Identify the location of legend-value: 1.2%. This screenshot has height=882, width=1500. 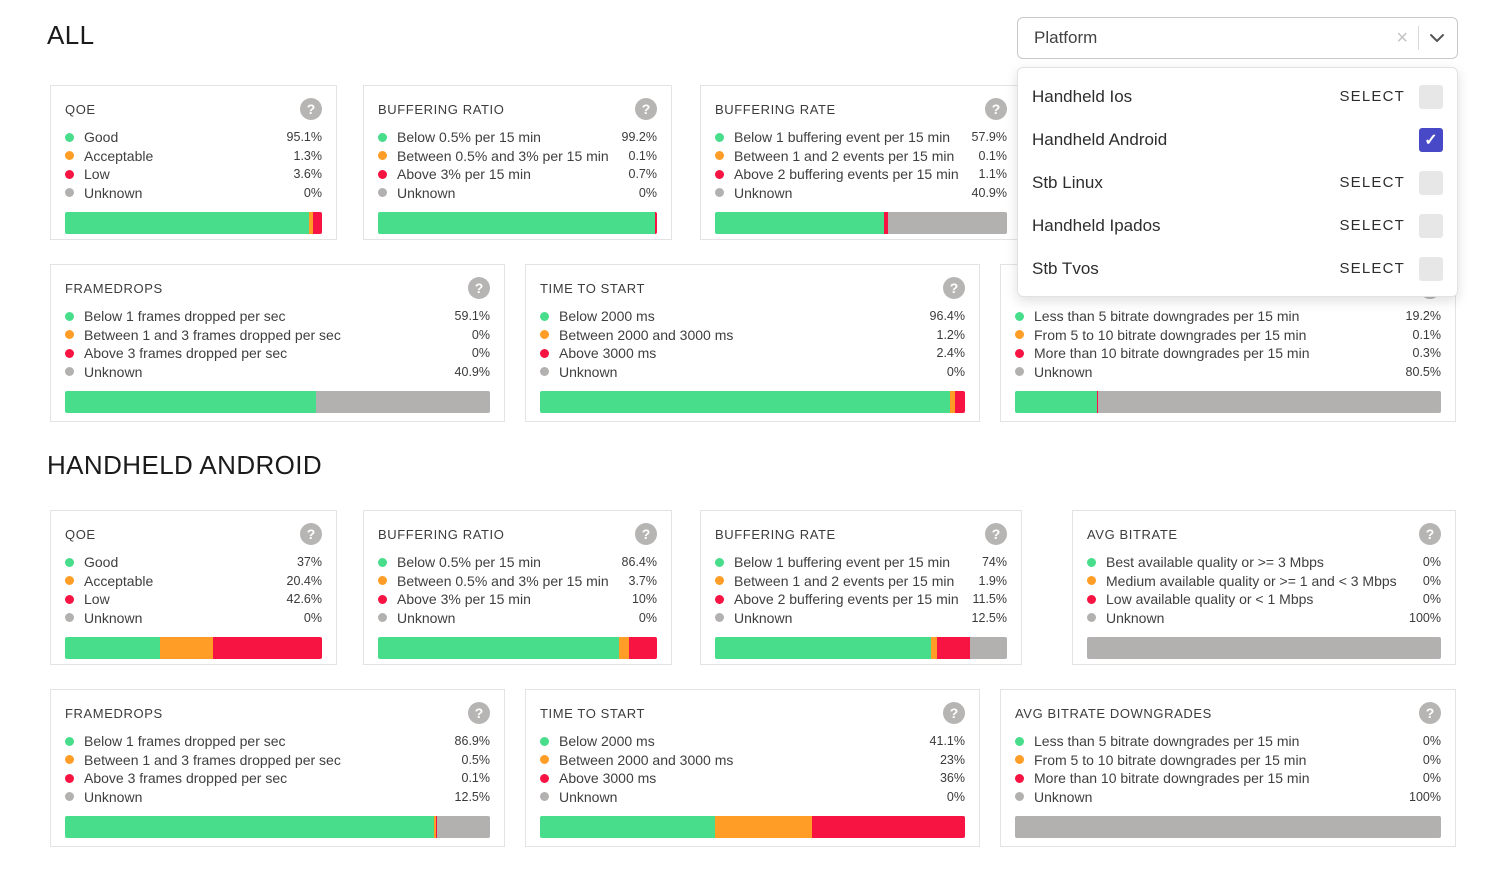
(951, 334).